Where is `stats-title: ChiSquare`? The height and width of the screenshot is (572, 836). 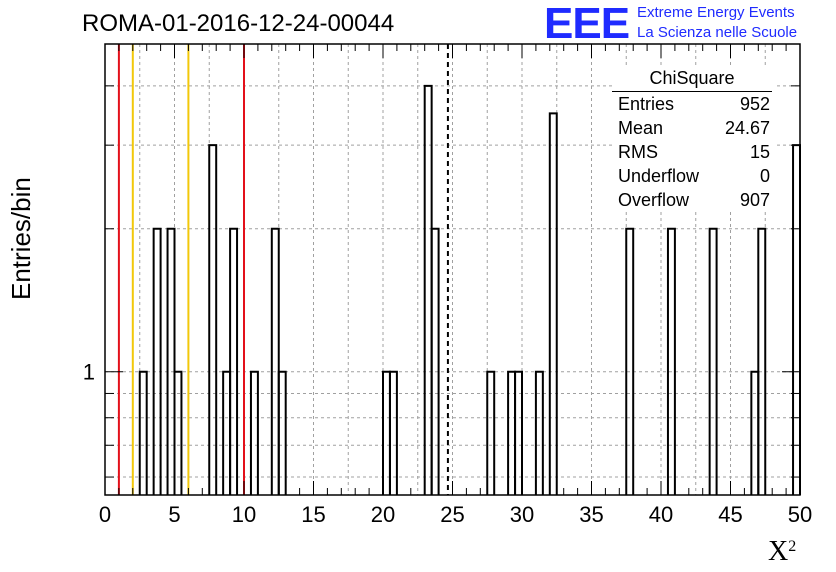
stats-title: ChiSquare is located at coordinates (692, 79).